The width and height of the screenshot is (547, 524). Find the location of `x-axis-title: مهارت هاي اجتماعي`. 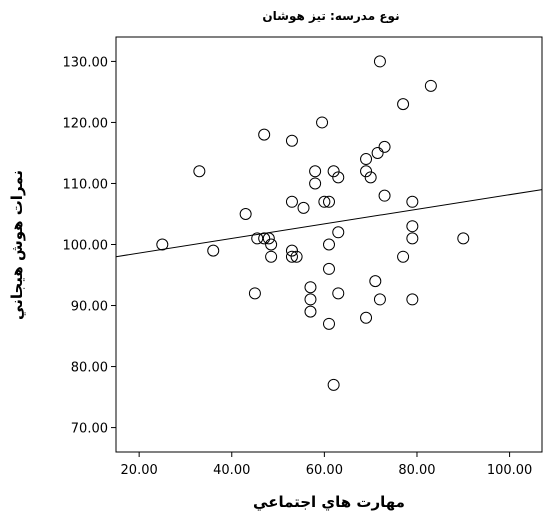

x-axis-title: مهارت هاي اجتماعي is located at coordinates (329, 502).